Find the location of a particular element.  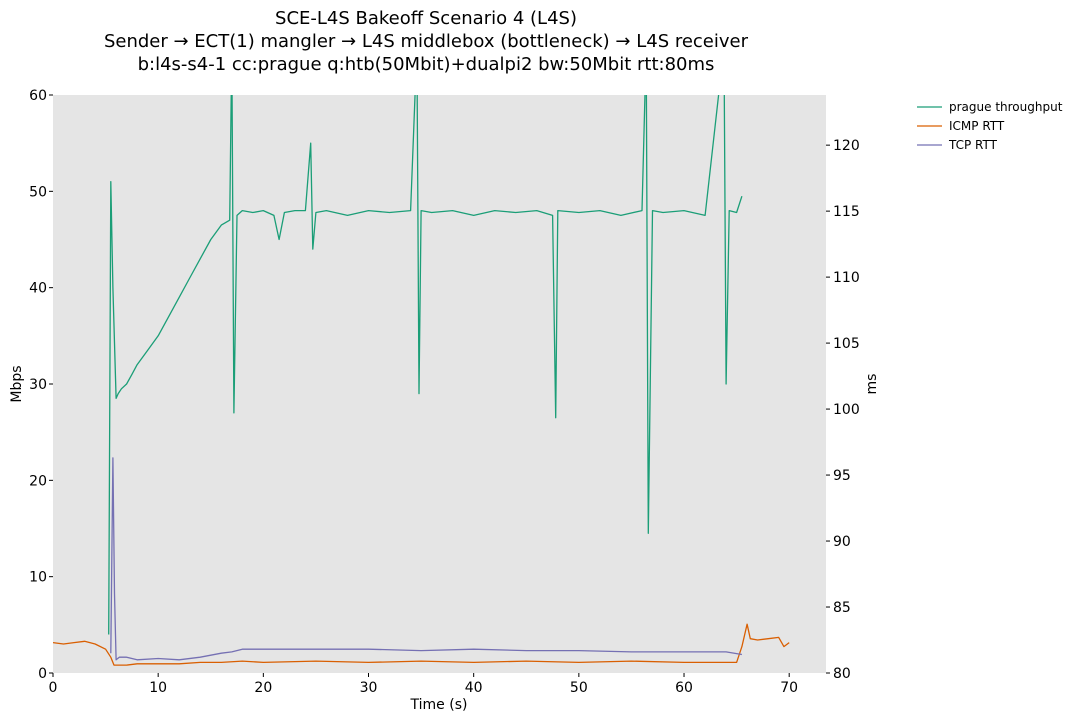

x-tick-label: 30 is located at coordinates (369, 688).